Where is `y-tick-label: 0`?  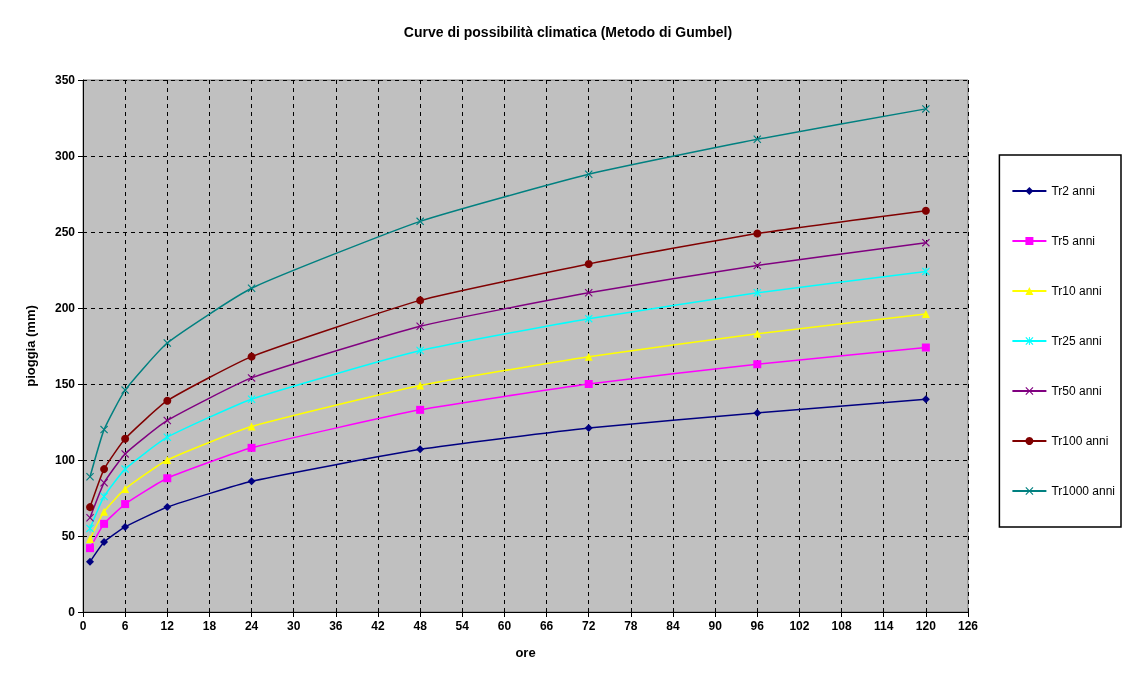
y-tick-label: 0 is located at coordinates (72, 612).